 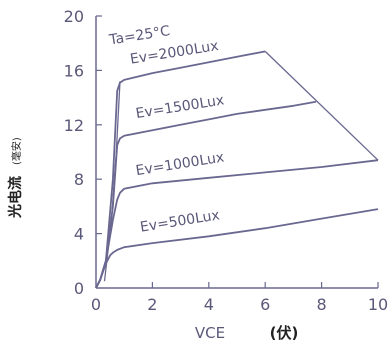 What do you see at coordinates (152, 304) in the screenshot?
I see `x-tick-label: 2` at bounding box center [152, 304].